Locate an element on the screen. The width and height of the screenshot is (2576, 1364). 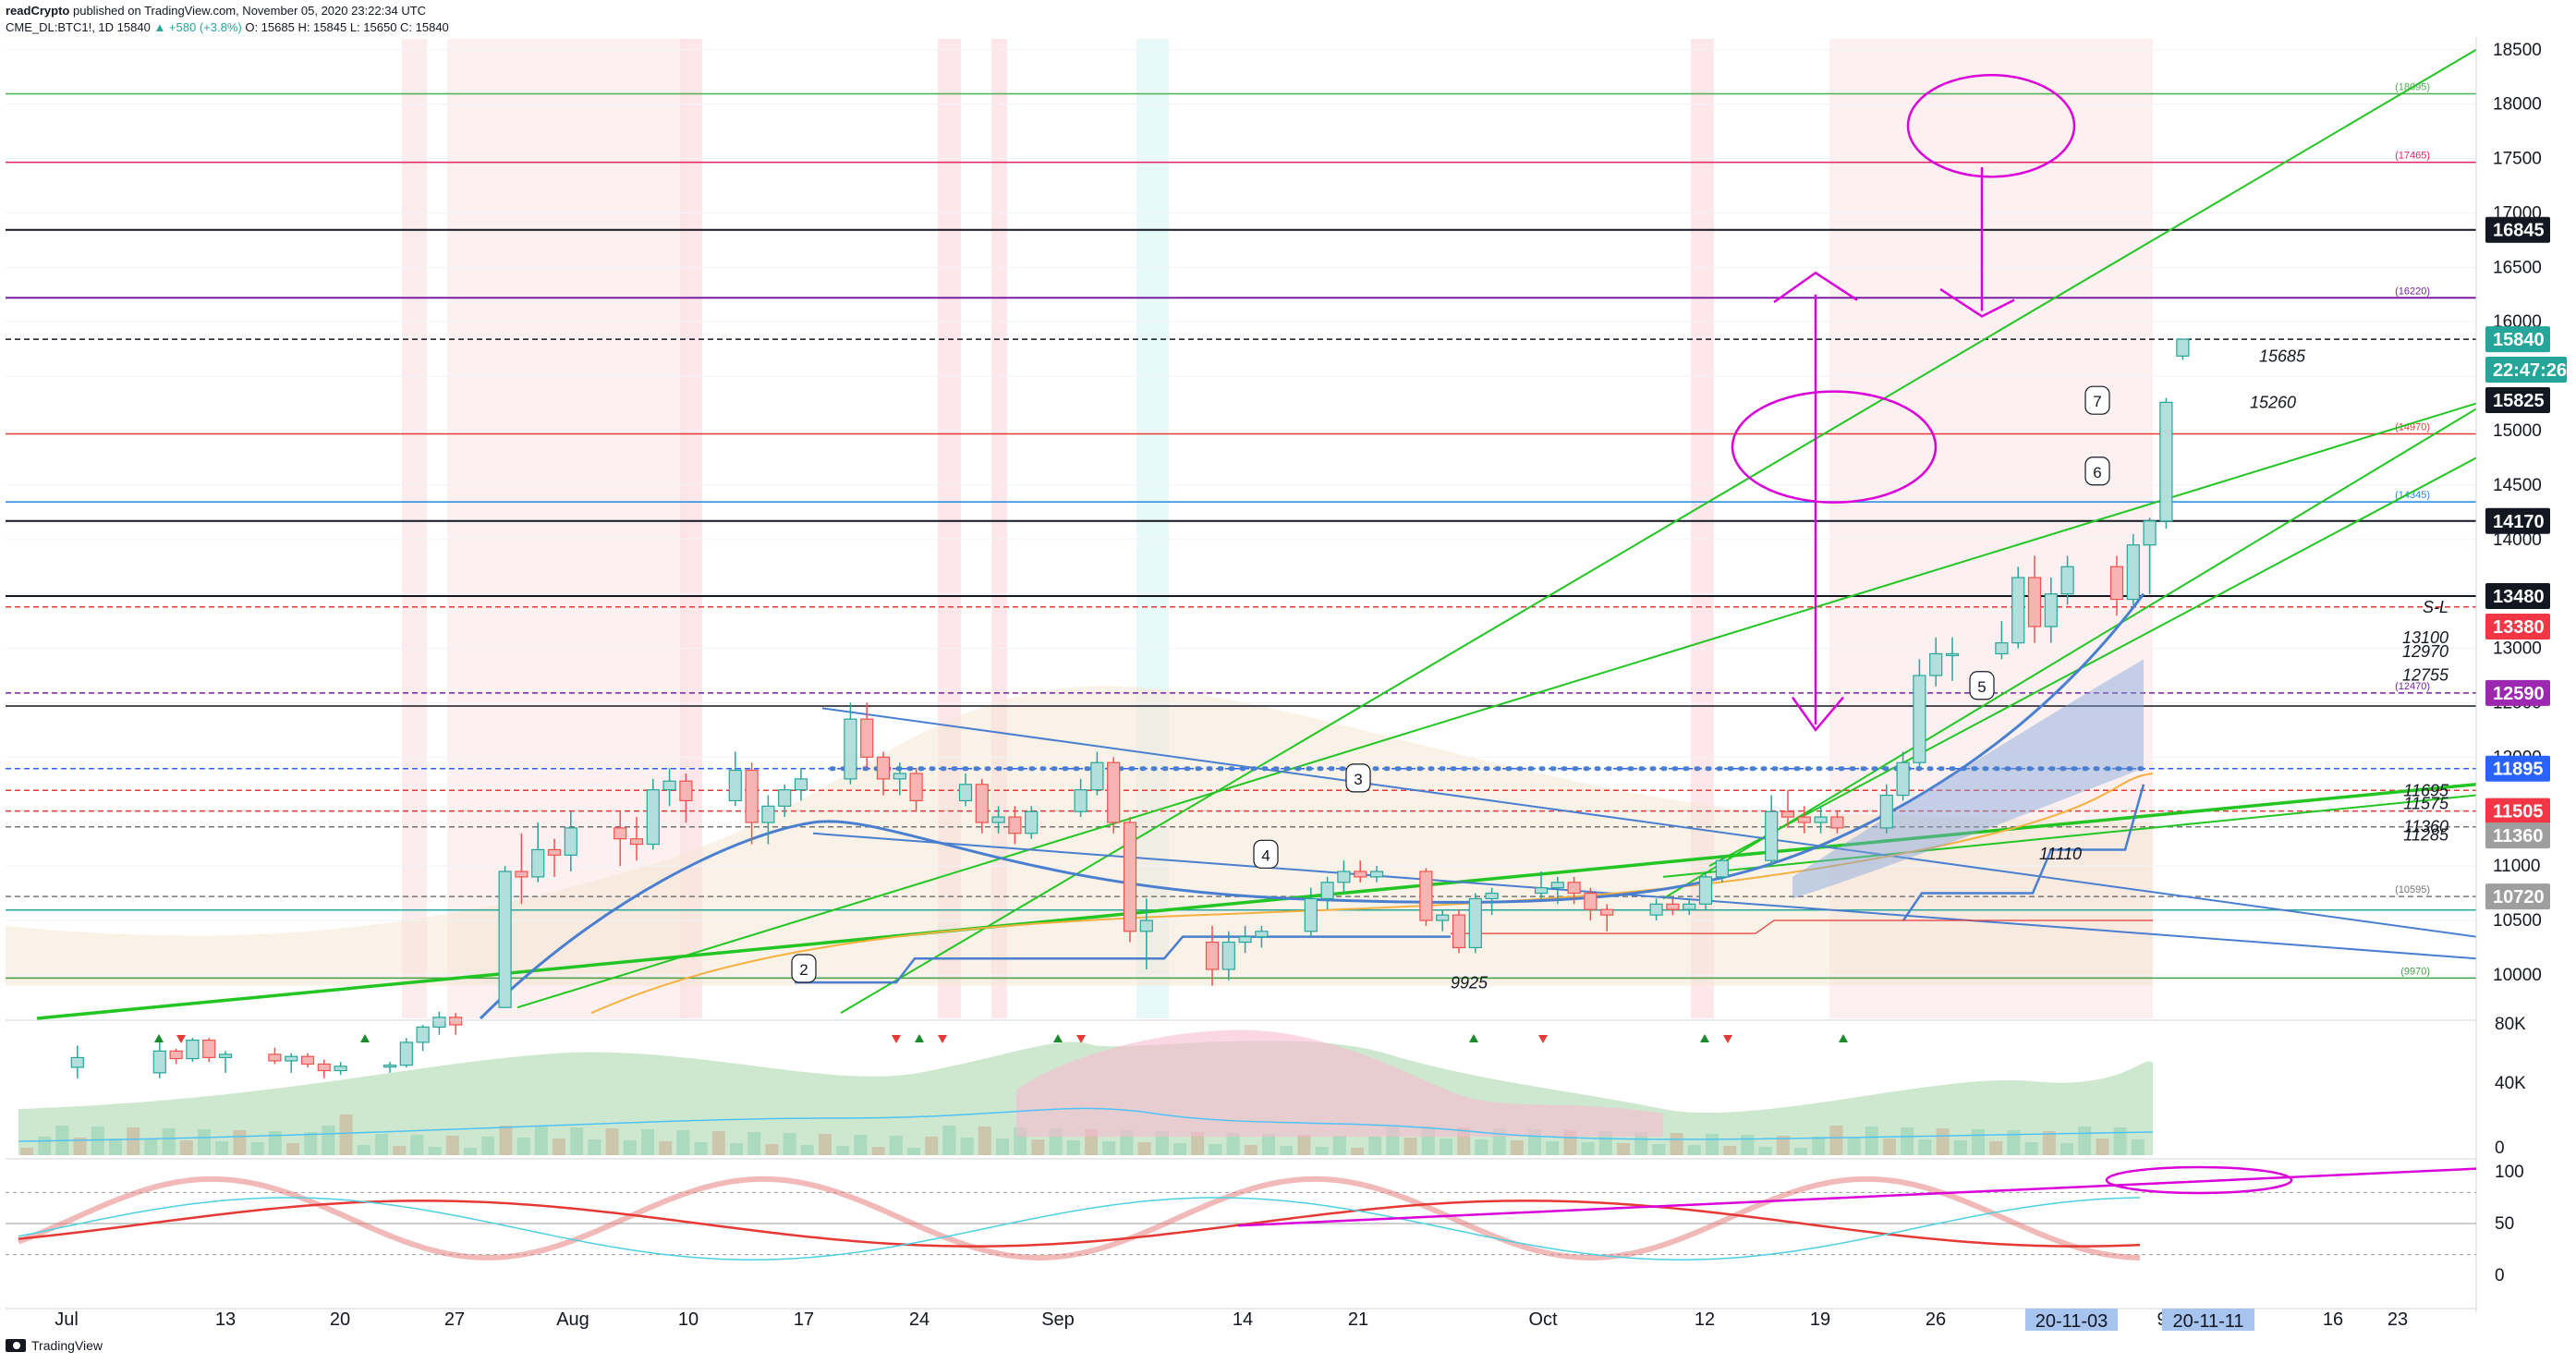
badge-label: 15825 is located at coordinates (2519, 401).